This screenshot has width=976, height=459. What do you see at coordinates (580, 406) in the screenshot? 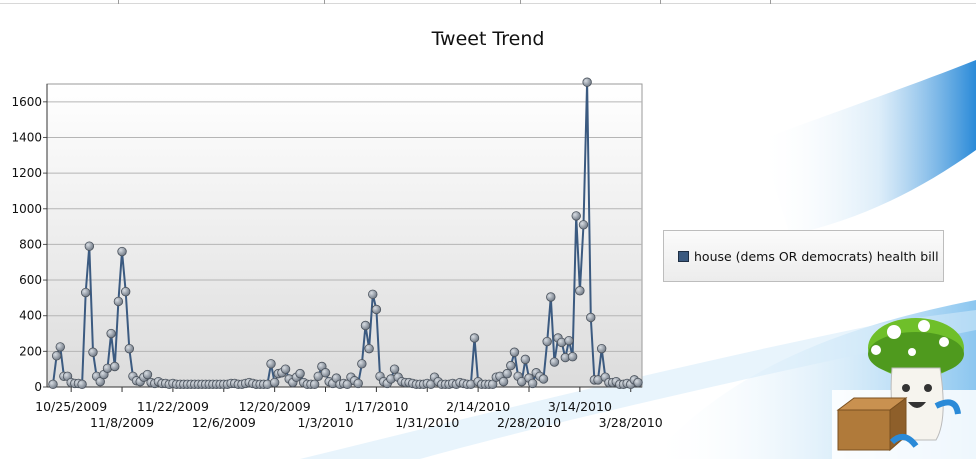
I see `x-tick-label: 3/14/2010` at bounding box center [580, 406].